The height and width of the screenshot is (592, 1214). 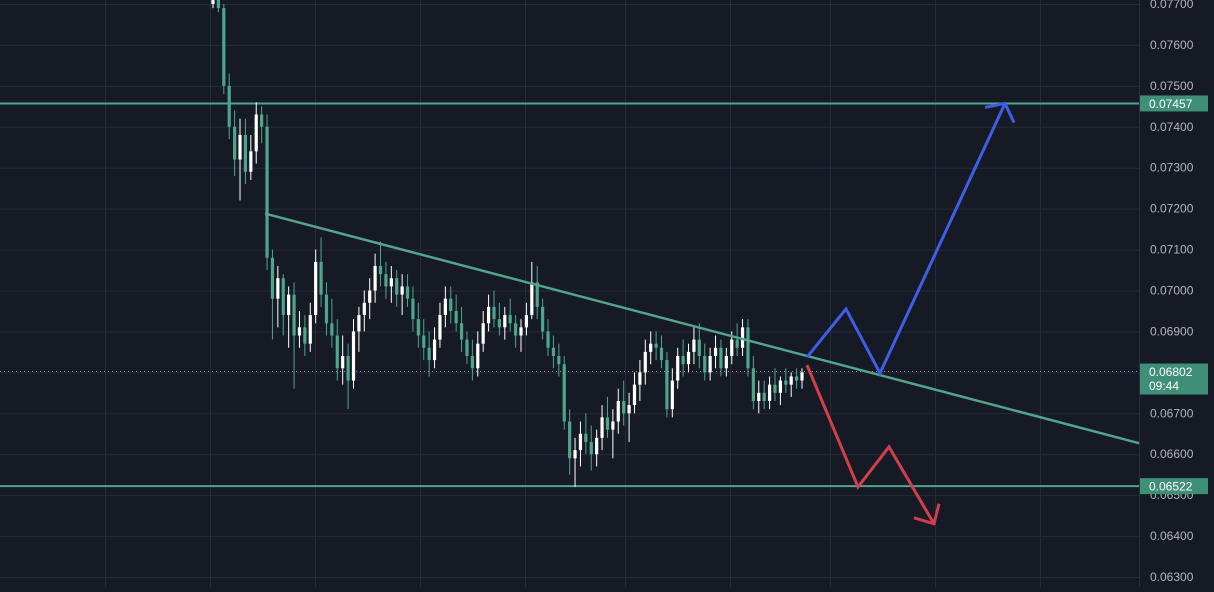 I want to click on projection-arrows, so click(x=910, y=313).